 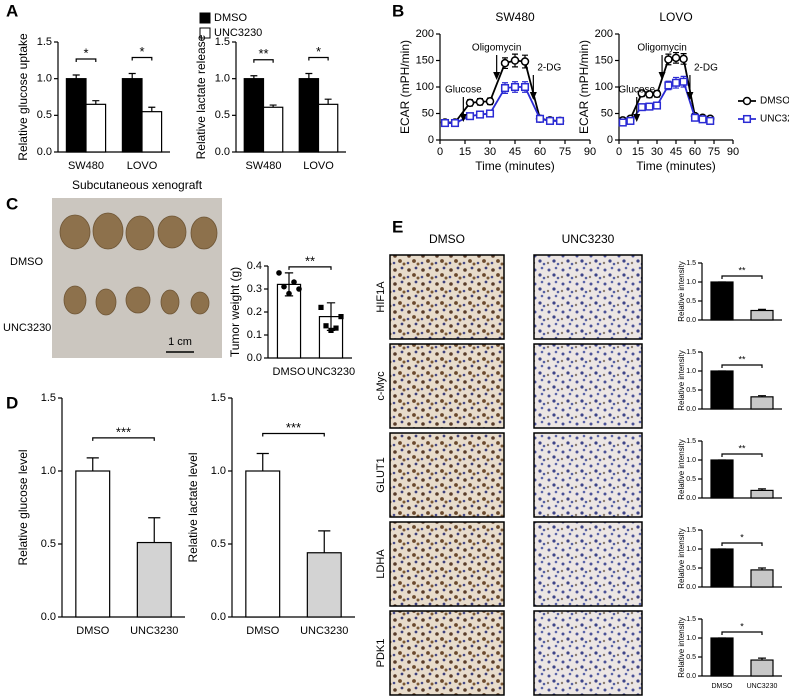 I want to click on y-tick-label: 0, so click(x=610, y=140).